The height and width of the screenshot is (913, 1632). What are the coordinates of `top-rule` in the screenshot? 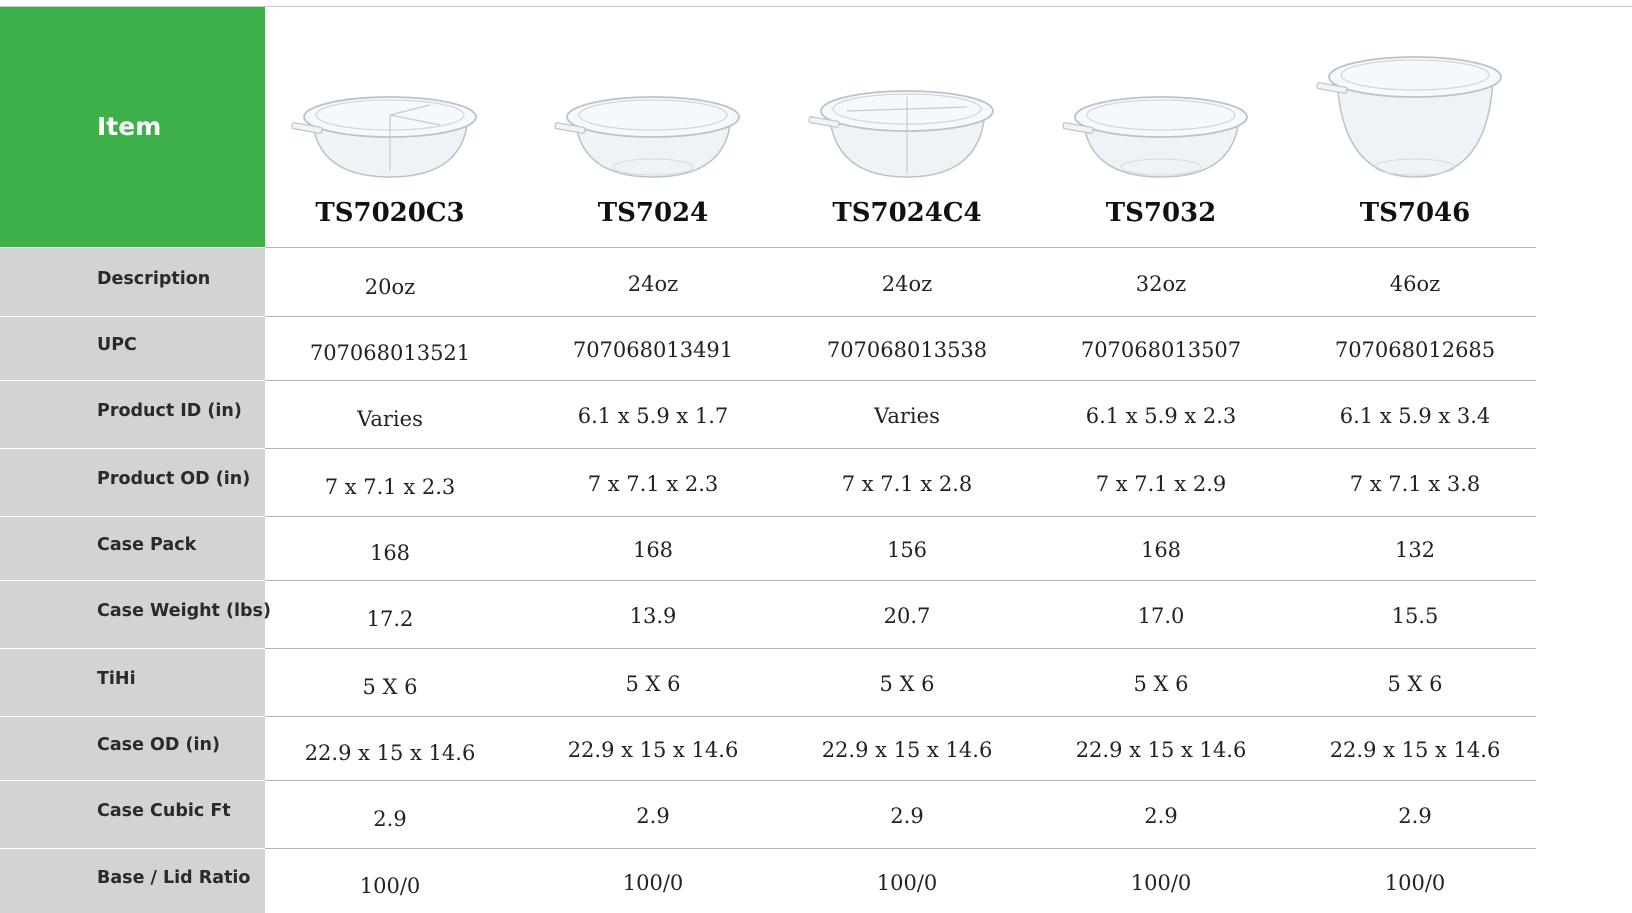 It's located at (816, 6).